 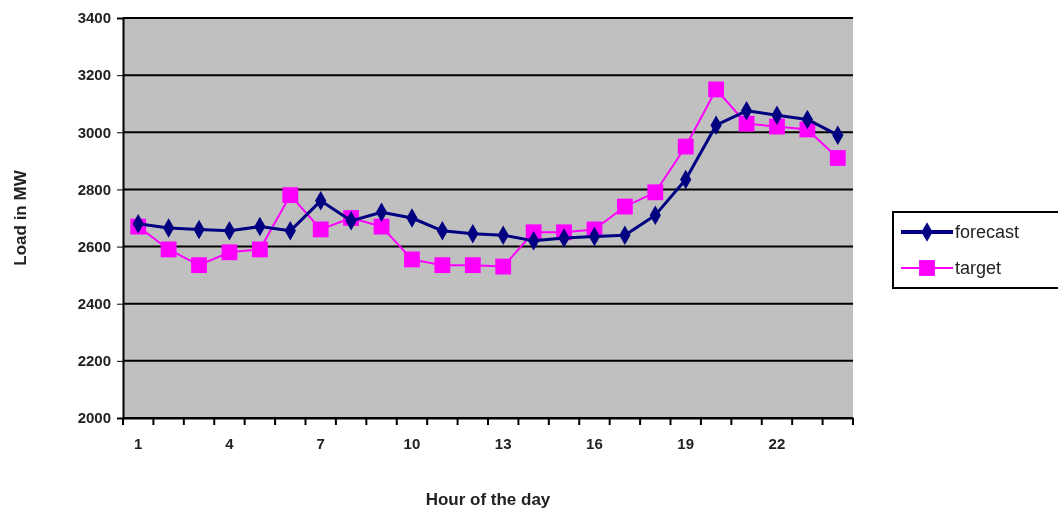 I want to click on y-tick-label: 2400, so click(x=94, y=304).